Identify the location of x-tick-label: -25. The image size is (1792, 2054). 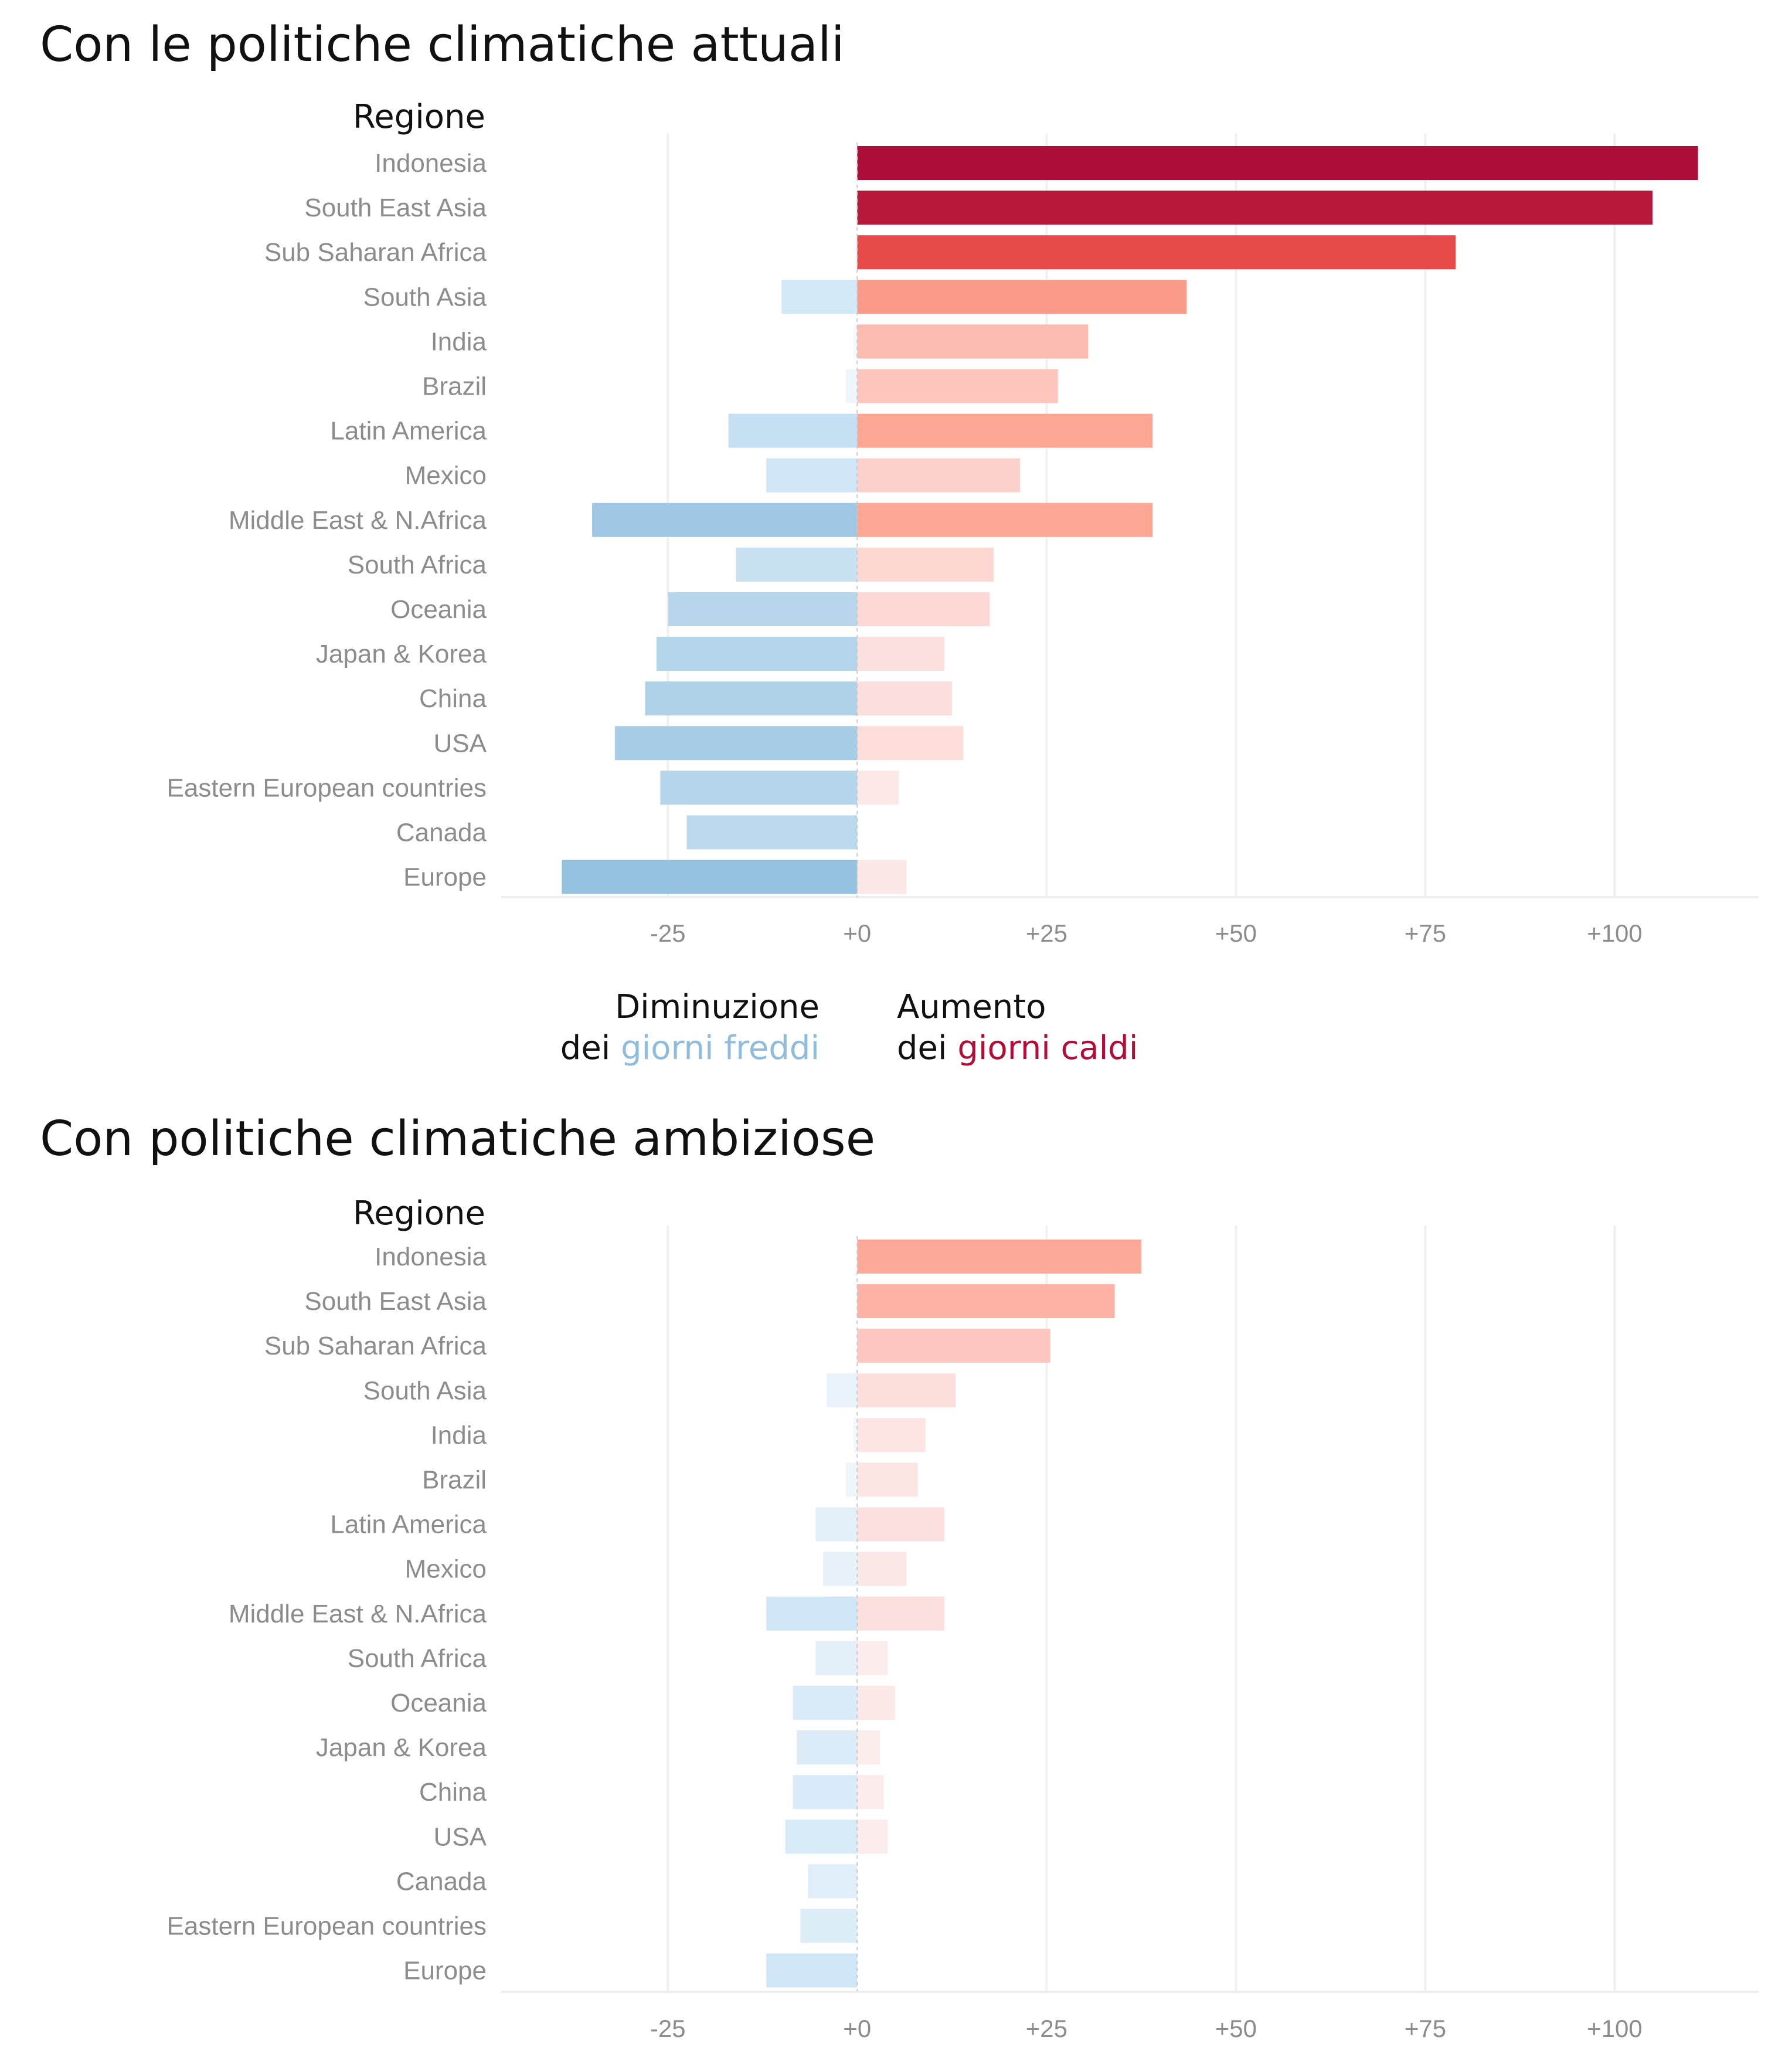
(668, 2028).